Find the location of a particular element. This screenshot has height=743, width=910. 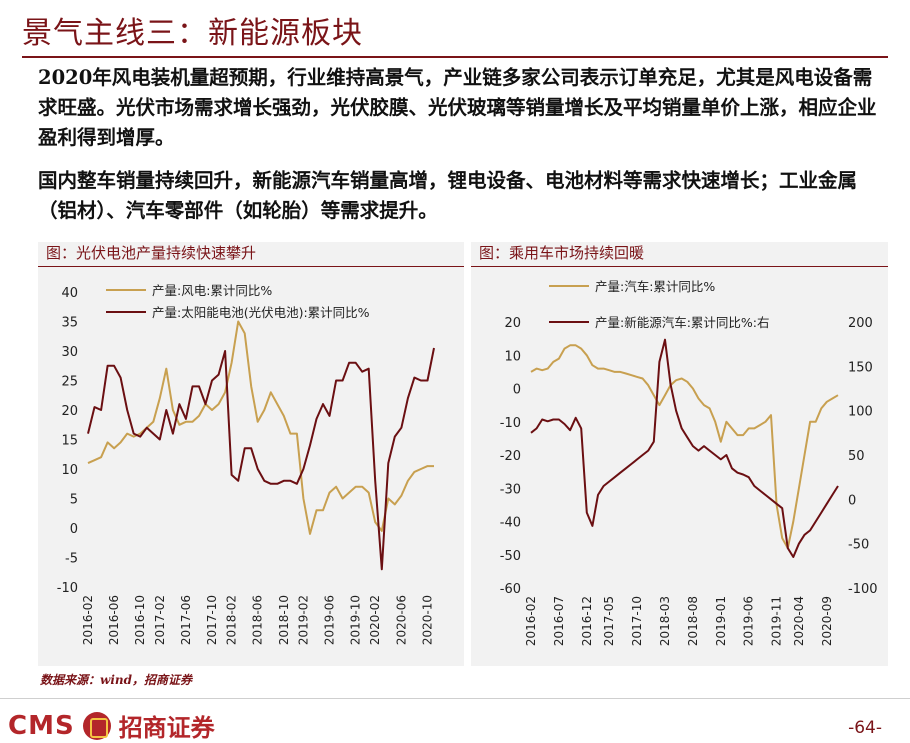

x-tick-label: 2020-06 is located at coordinates (401, 620).